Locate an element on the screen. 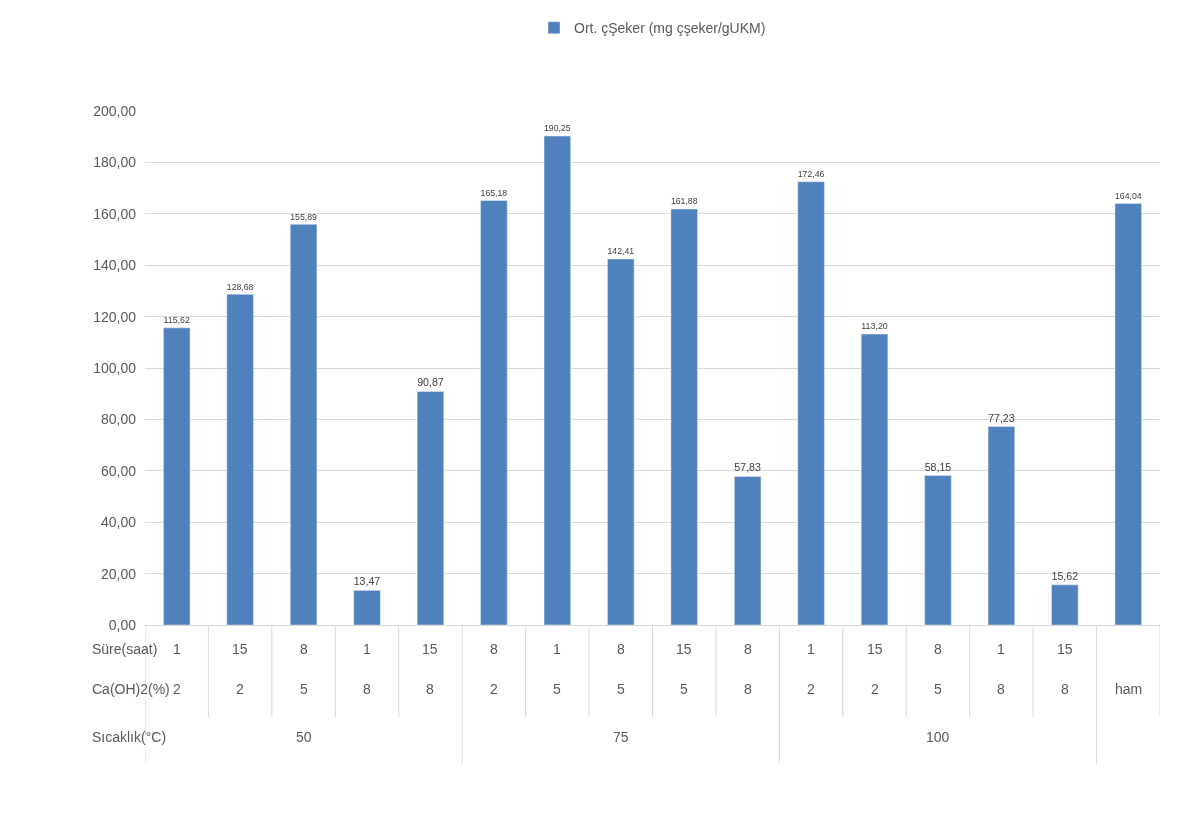  data-label: 142,41 is located at coordinates (621, 251).